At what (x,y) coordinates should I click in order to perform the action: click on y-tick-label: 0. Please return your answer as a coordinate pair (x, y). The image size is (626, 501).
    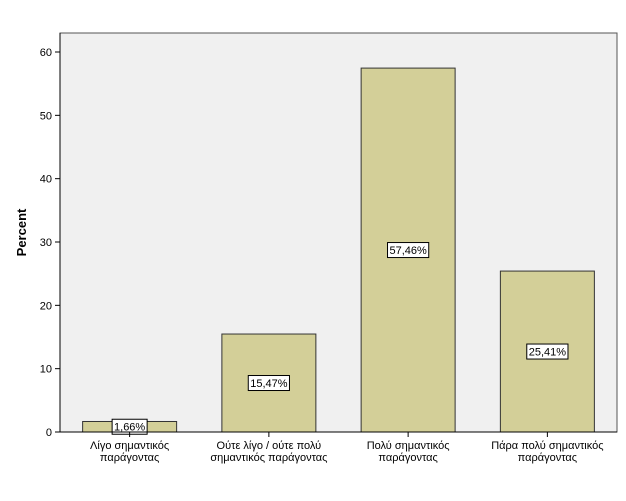
    Looking at the image, I should click on (49, 433).